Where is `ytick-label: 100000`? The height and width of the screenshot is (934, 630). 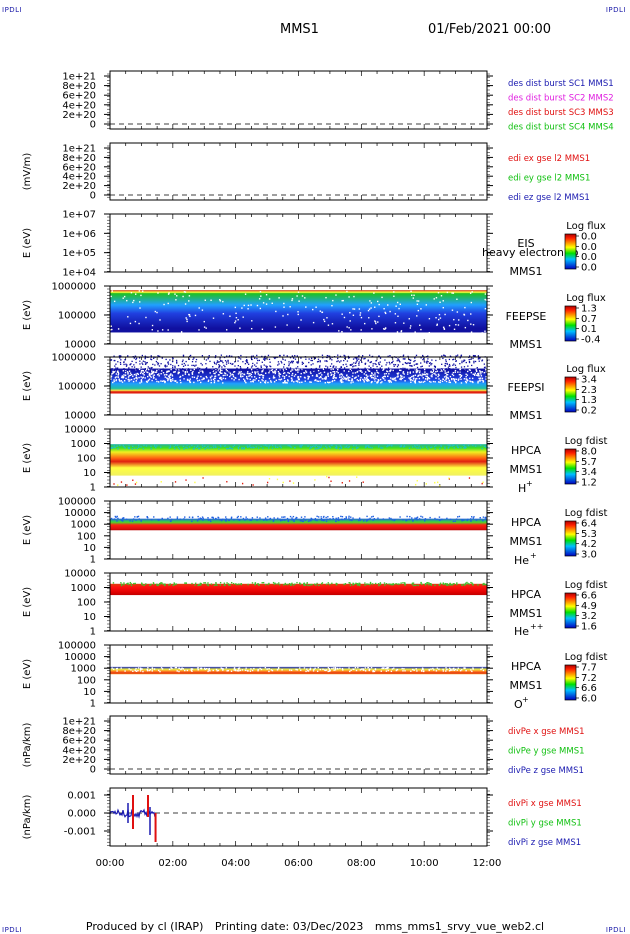 ytick-label: 100000 is located at coordinates (77, 646).